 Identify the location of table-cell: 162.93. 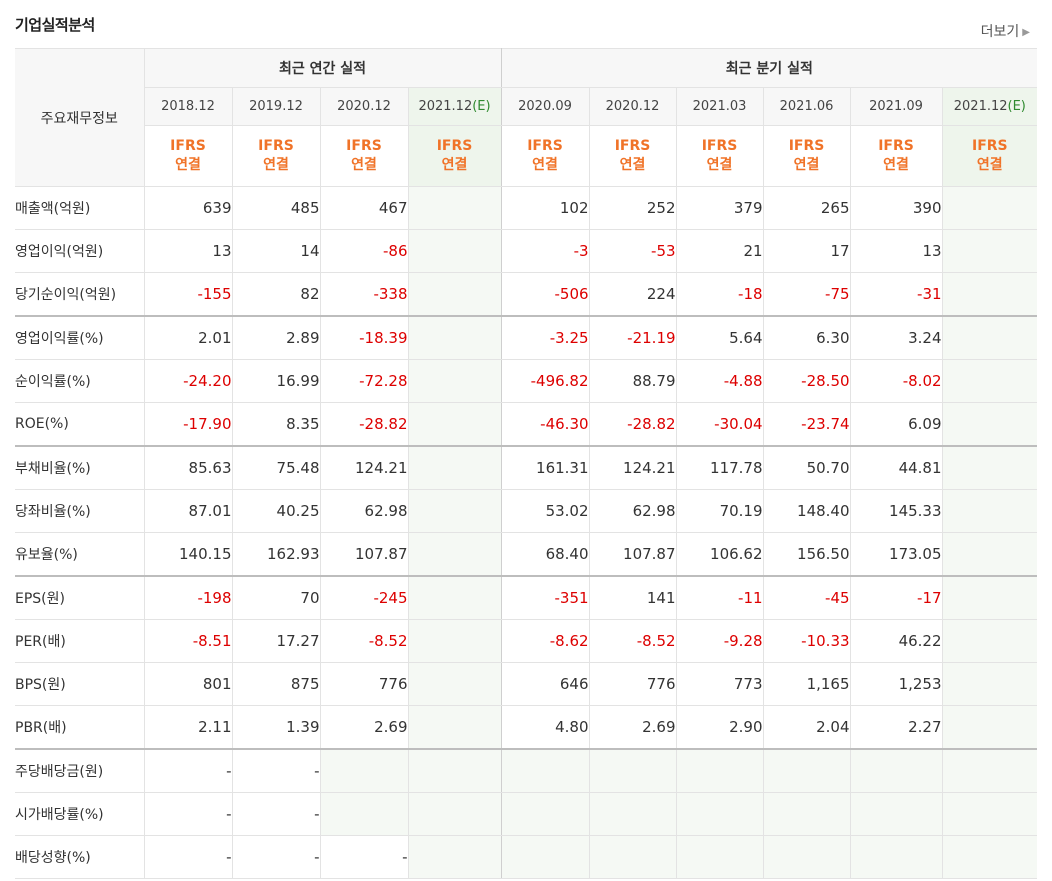
(276, 554).